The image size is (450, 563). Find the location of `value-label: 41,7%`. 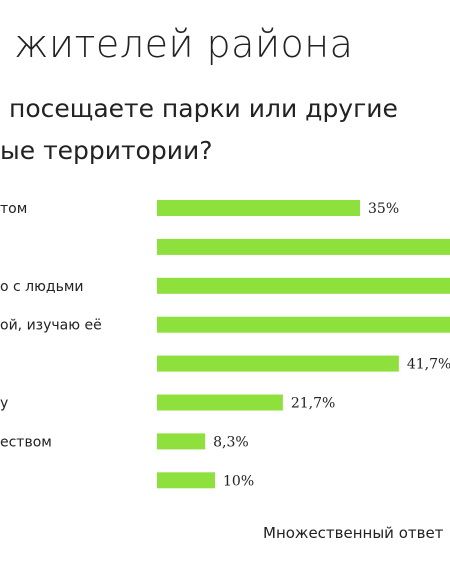

value-label: 41,7% is located at coordinates (428, 365).